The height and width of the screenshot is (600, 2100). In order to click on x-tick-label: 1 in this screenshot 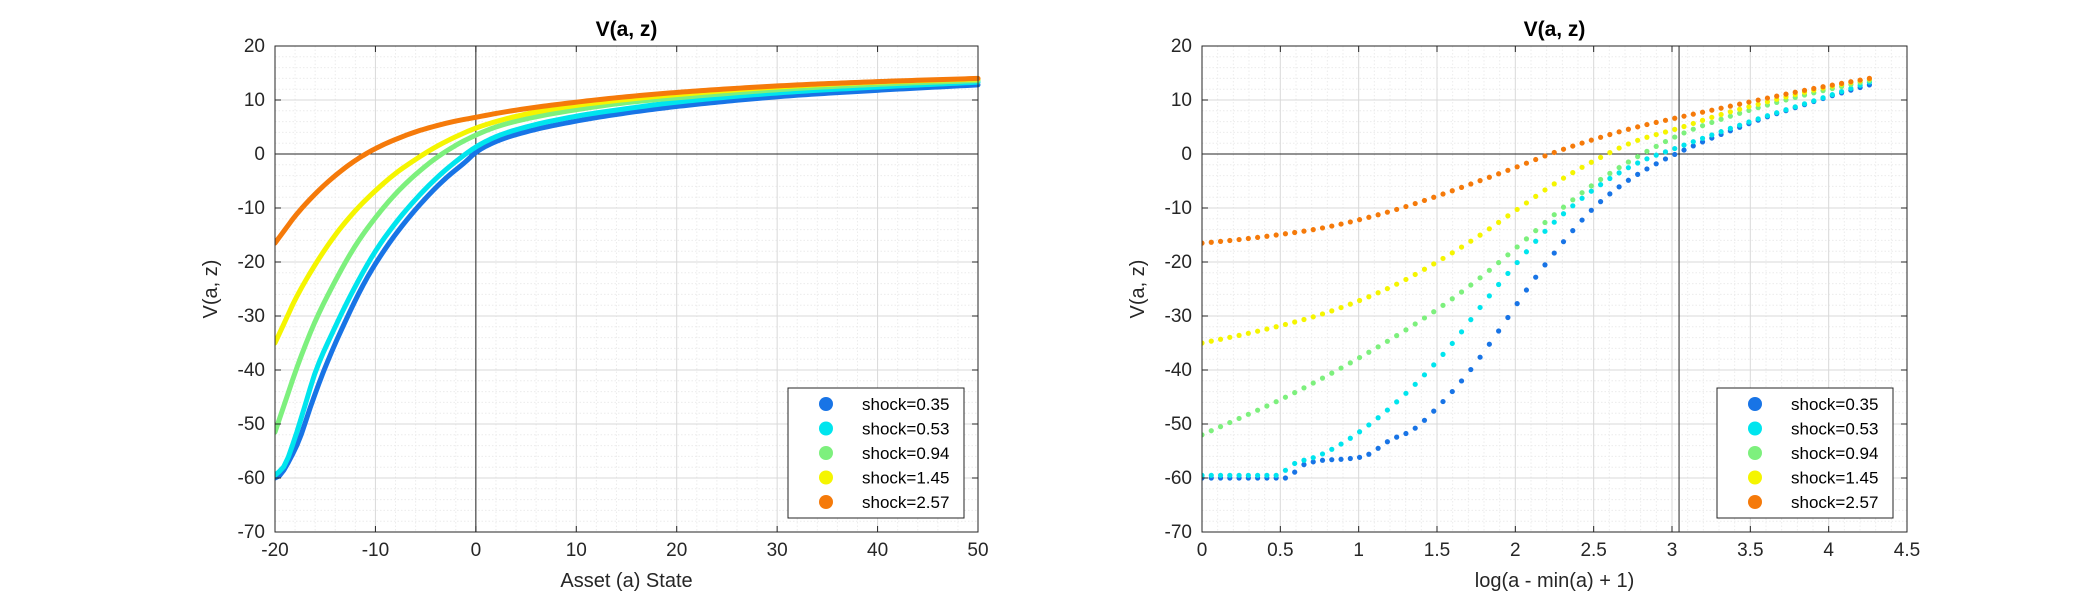, I will do `click(1358, 550)`.